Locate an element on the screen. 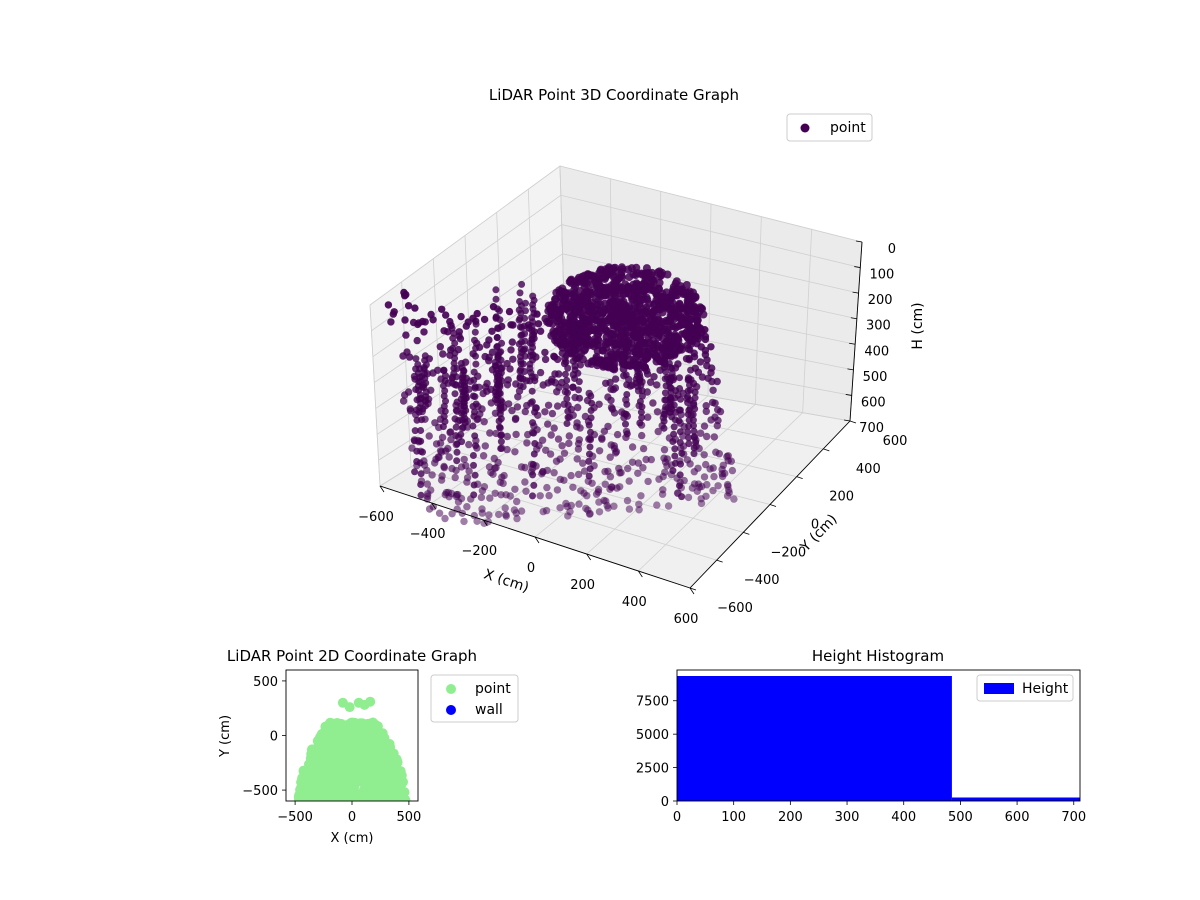 This screenshot has height=900, width=1200. legend-histogram-swatch is located at coordinates (999, 688).